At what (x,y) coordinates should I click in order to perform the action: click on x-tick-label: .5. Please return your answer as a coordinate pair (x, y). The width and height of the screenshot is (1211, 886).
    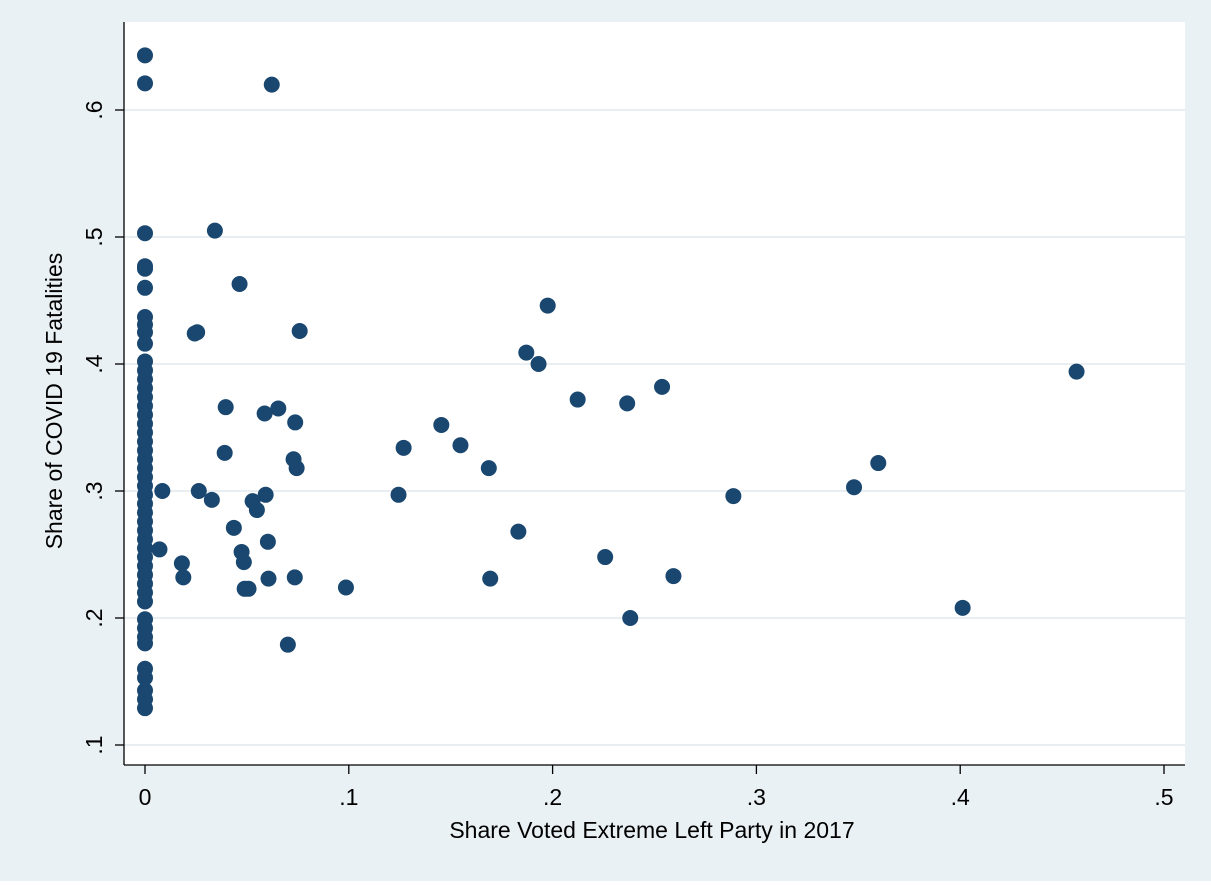
    Looking at the image, I should click on (1163, 797).